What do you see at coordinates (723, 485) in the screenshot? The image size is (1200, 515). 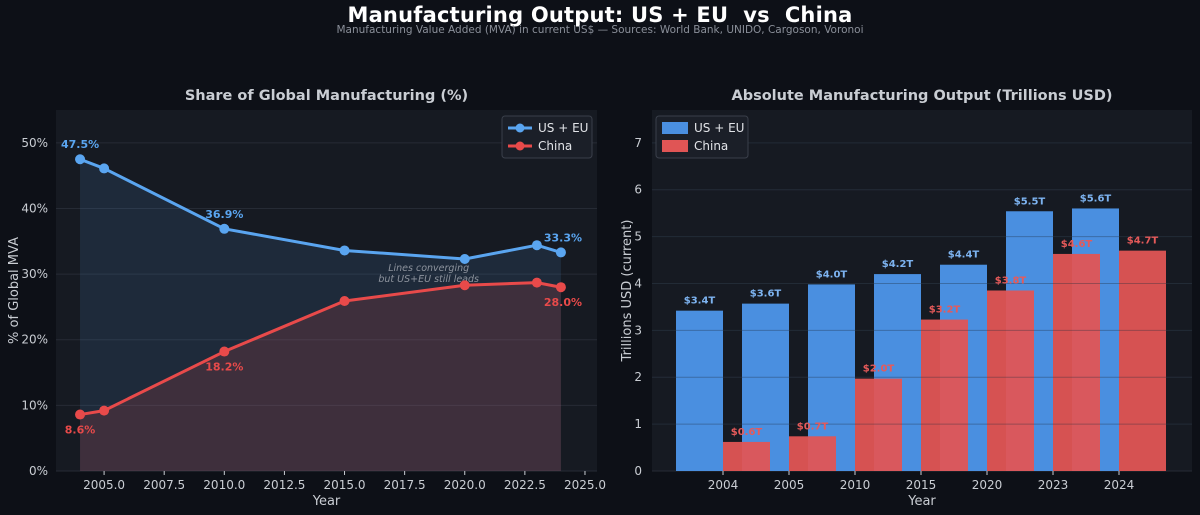 I see `x-tick-label: 2004` at bounding box center [723, 485].